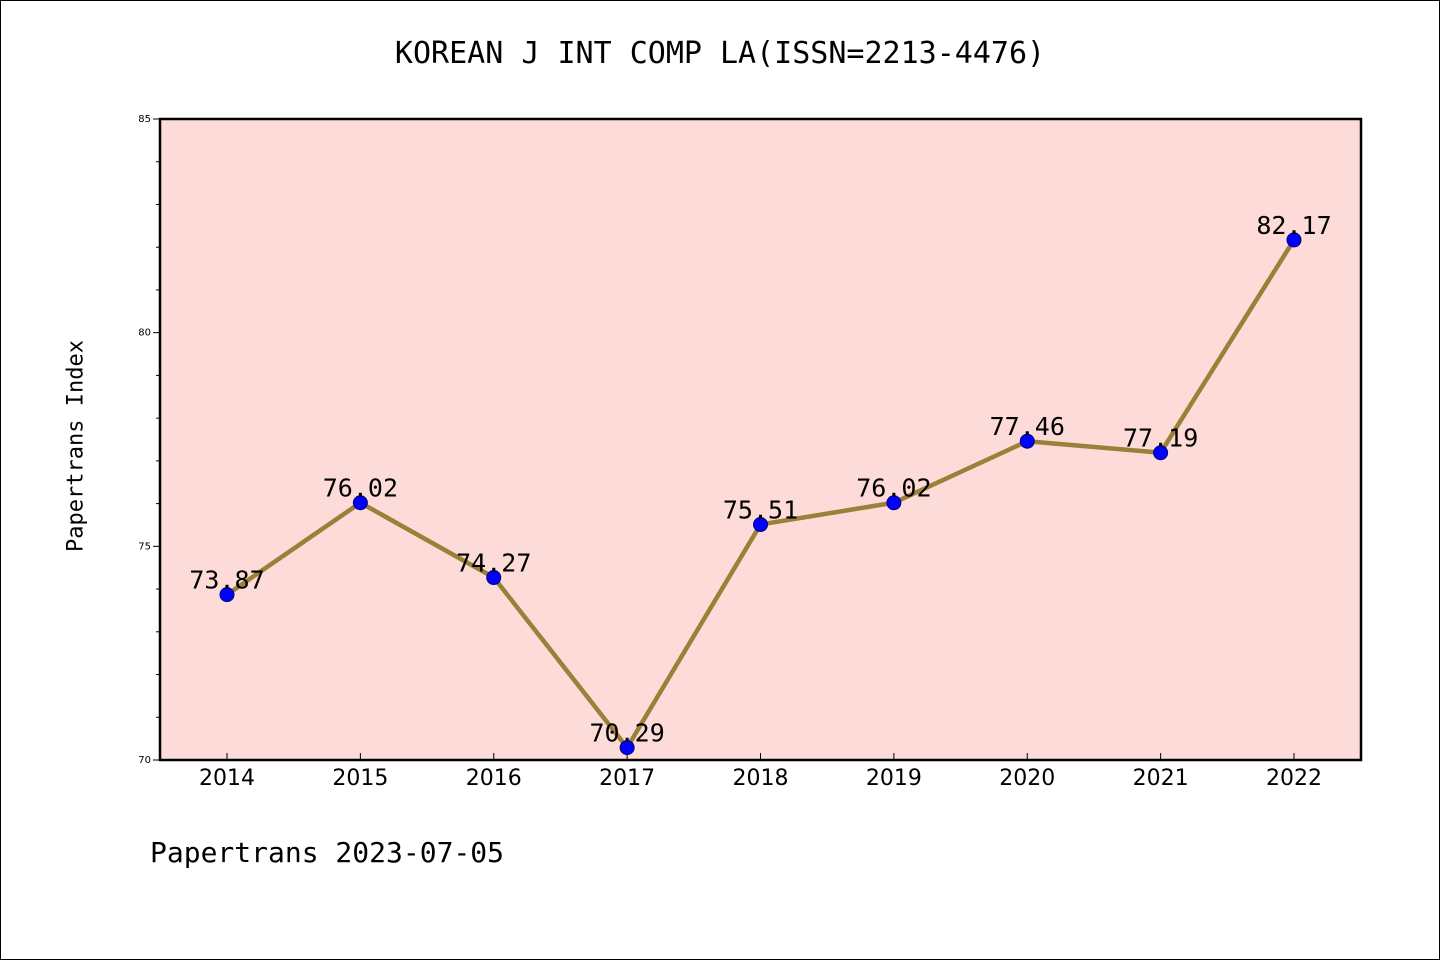 Image resolution: width=1440 pixels, height=960 pixels. Describe the element at coordinates (1294, 778) in the screenshot. I see `x-tick-label: 2022` at that location.